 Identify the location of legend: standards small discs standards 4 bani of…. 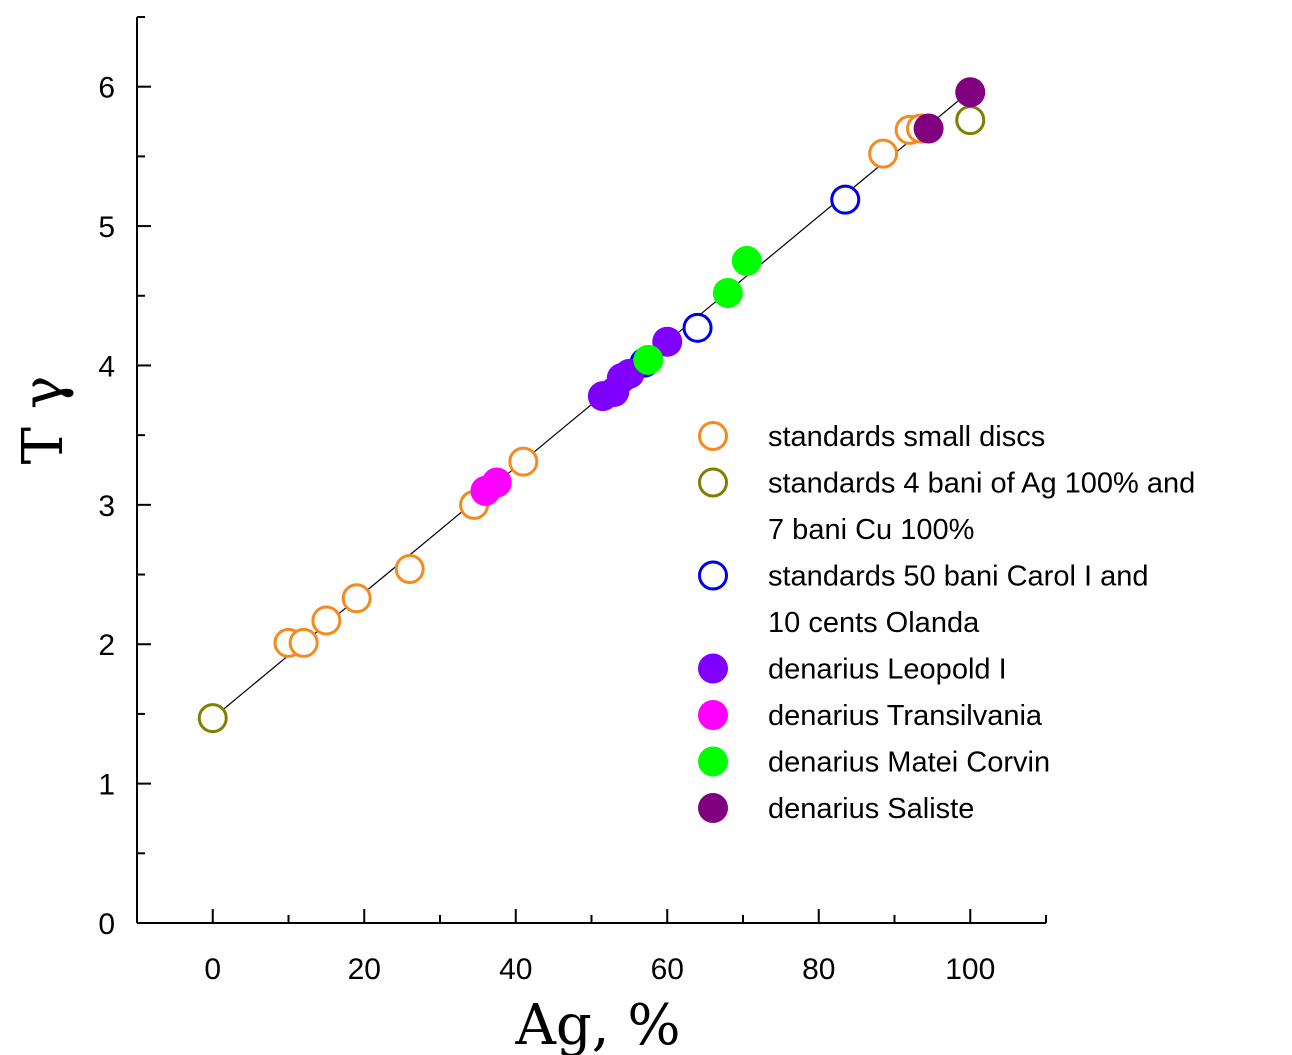
(946, 623).